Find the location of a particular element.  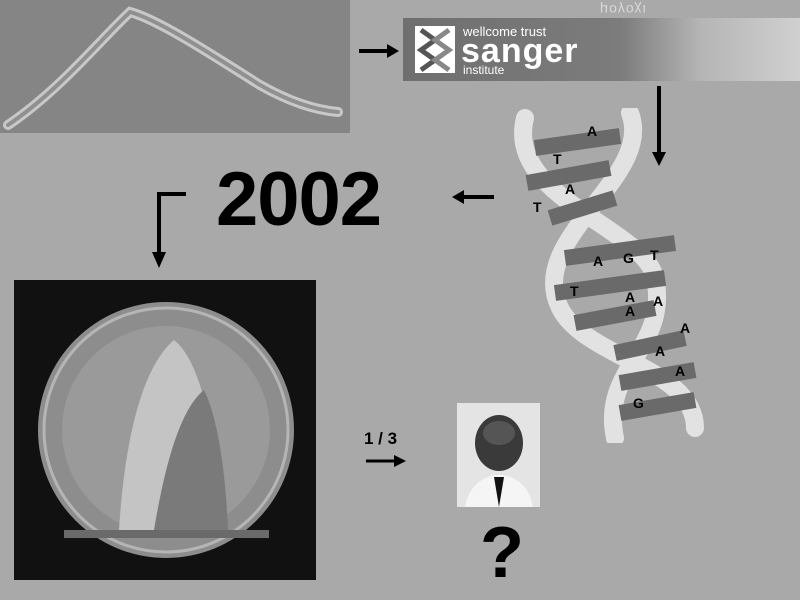

arrow-down-icon is located at coordinates (659, 126).